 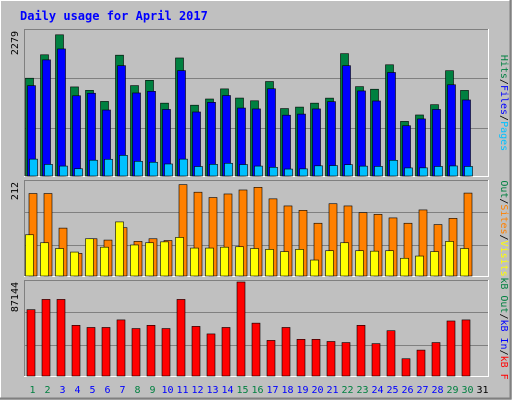 What do you see at coordinates (15, 43) in the screenshot?
I see `panel-1-max-label: 2279` at bounding box center [15, 43].